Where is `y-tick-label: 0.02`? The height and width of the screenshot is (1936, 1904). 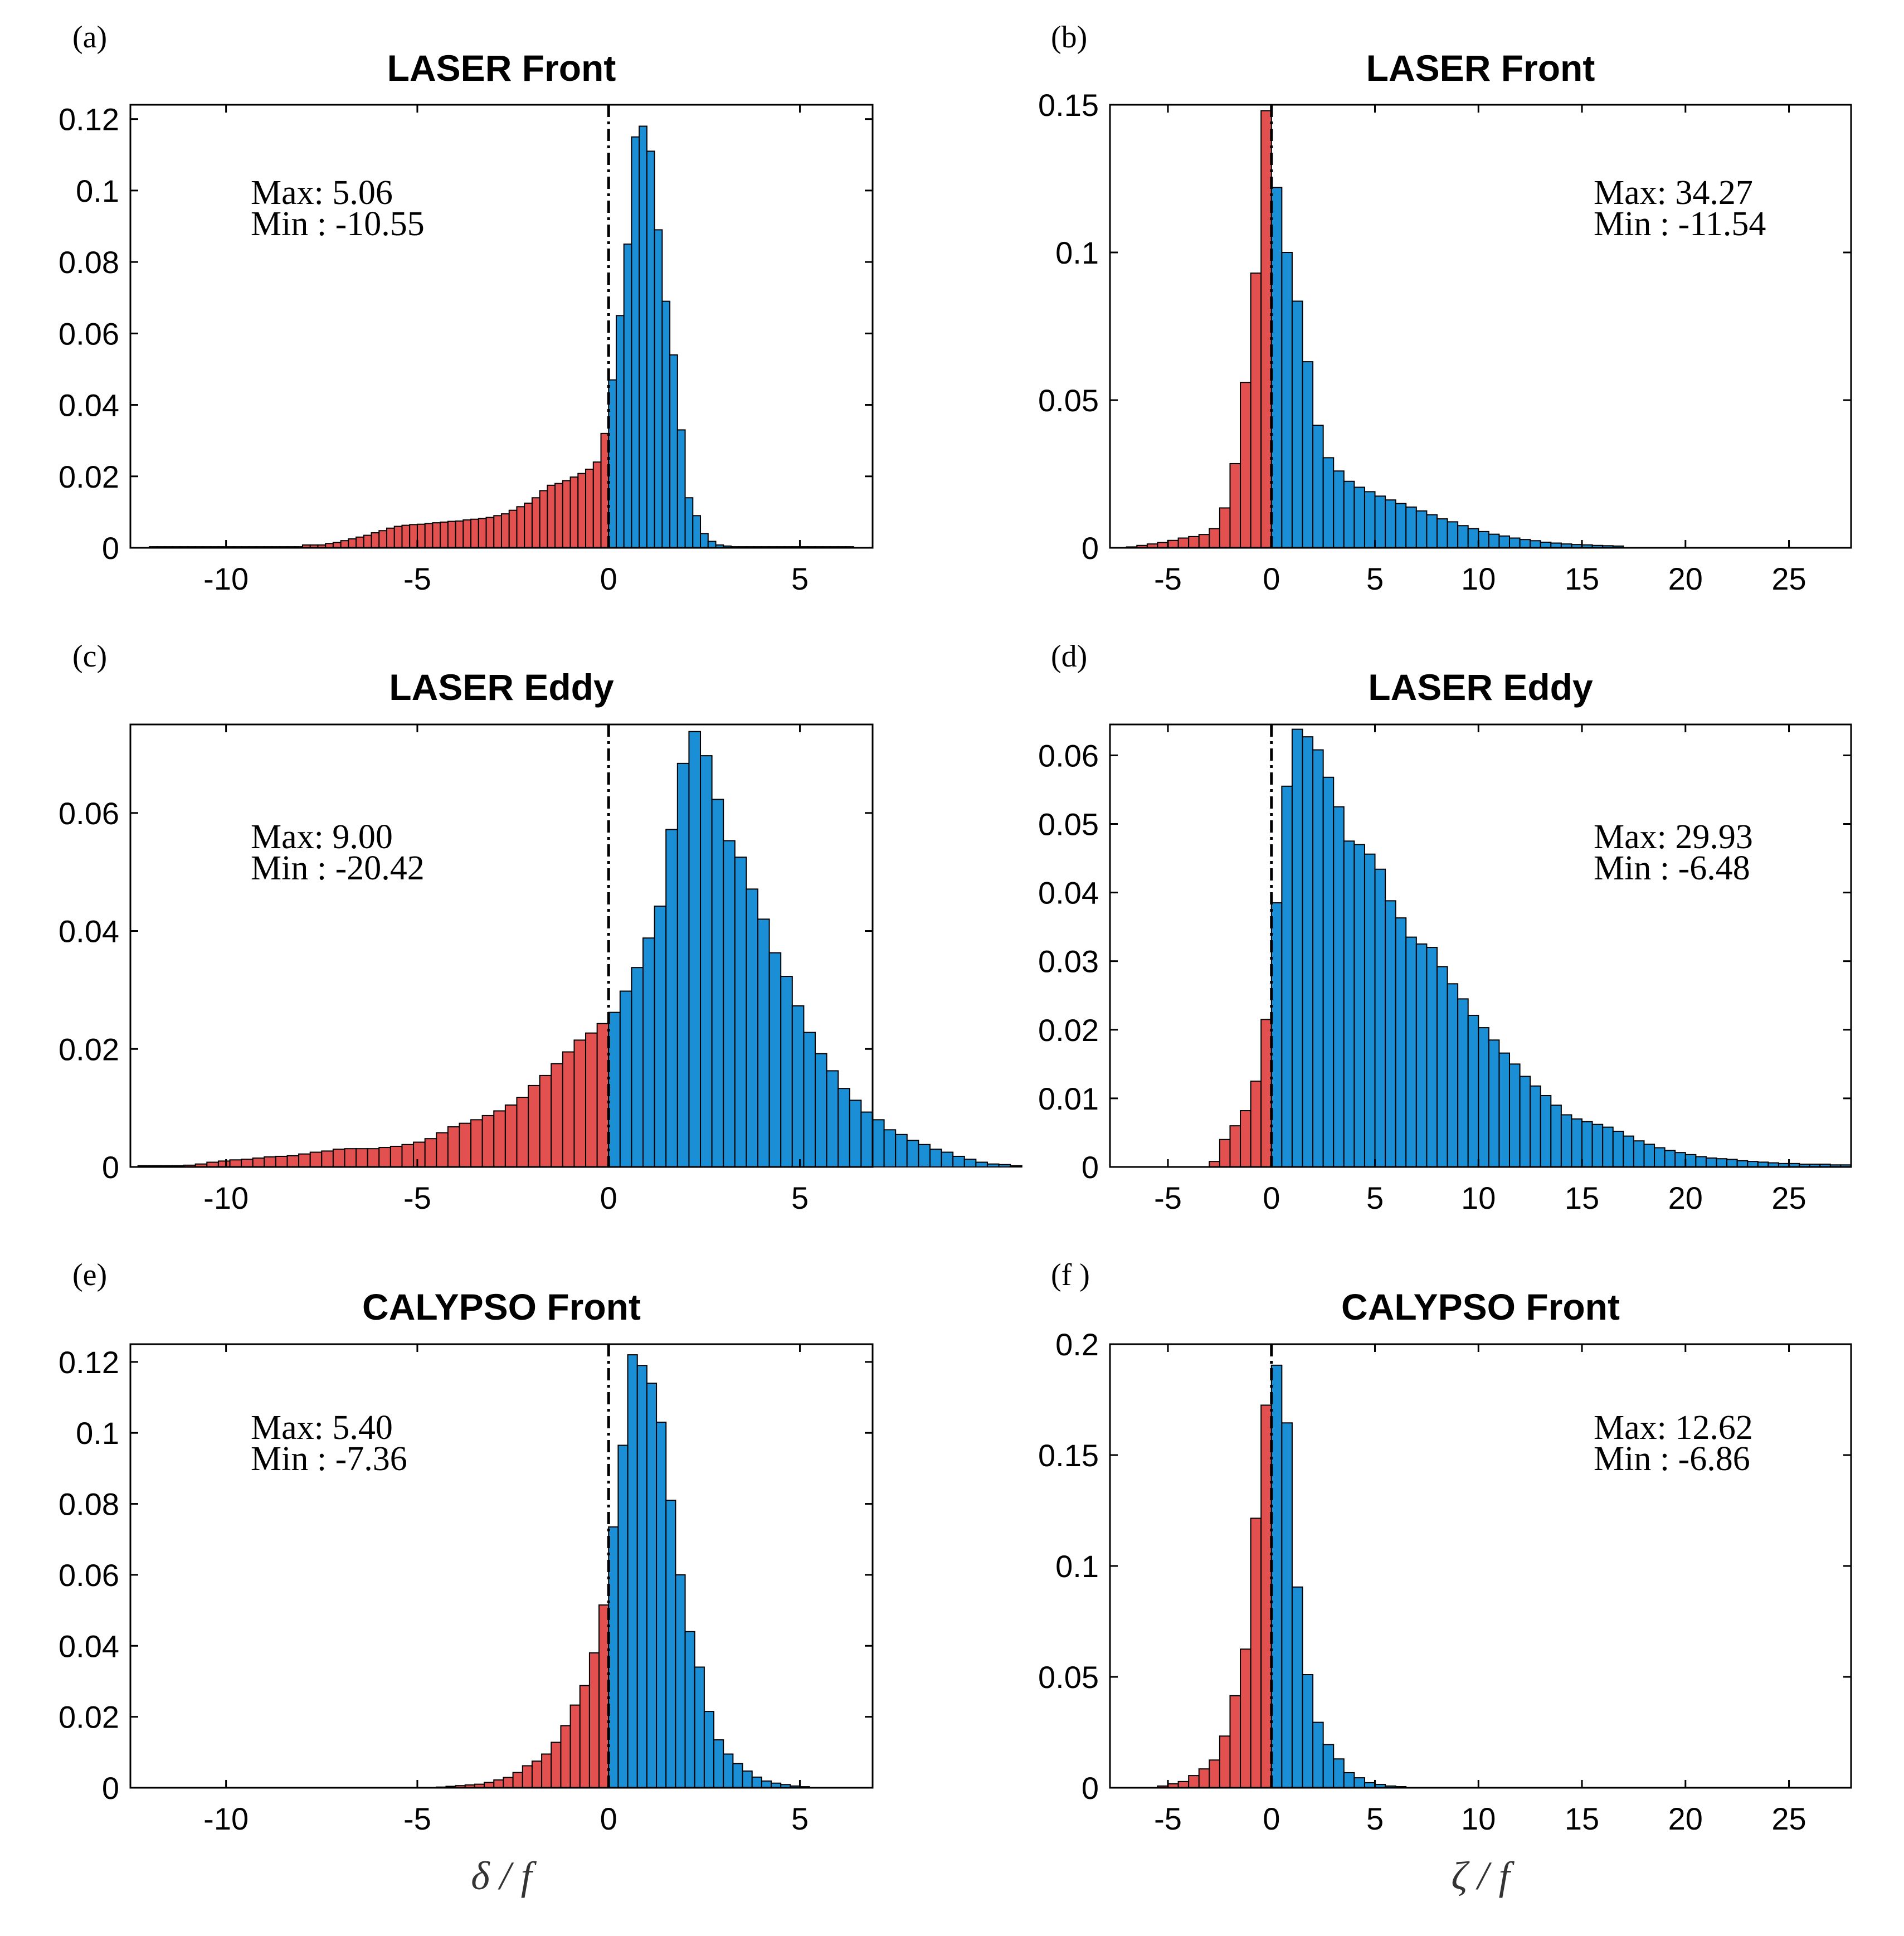 y-tick-label: 0.02 is located at coordinates (89, 1717).